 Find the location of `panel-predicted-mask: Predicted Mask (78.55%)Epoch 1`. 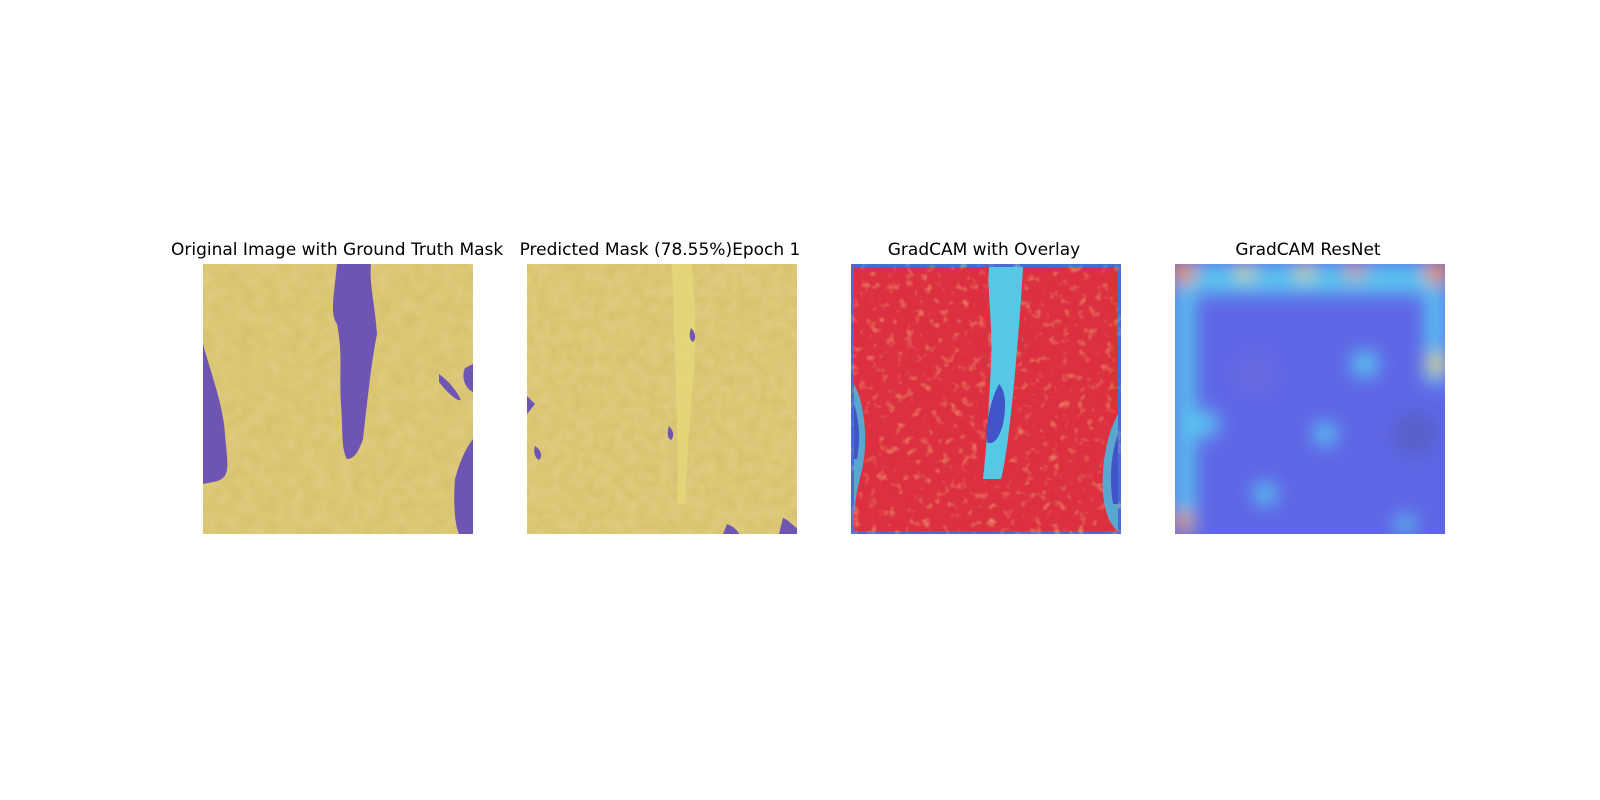

panel-predicted-mask: Predicted Mask (78.55%)Epoch 1 is located at coordinates (660, 390).